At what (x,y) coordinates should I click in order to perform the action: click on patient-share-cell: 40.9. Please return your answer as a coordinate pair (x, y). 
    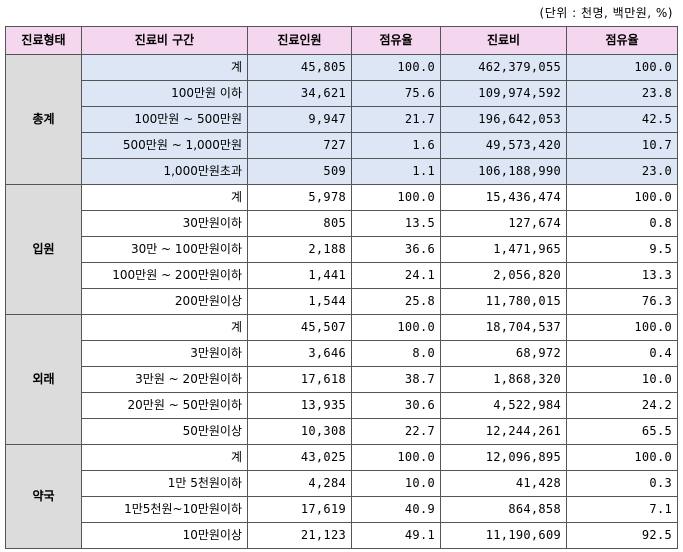
    Looking at the image, I should click on (396, 509).